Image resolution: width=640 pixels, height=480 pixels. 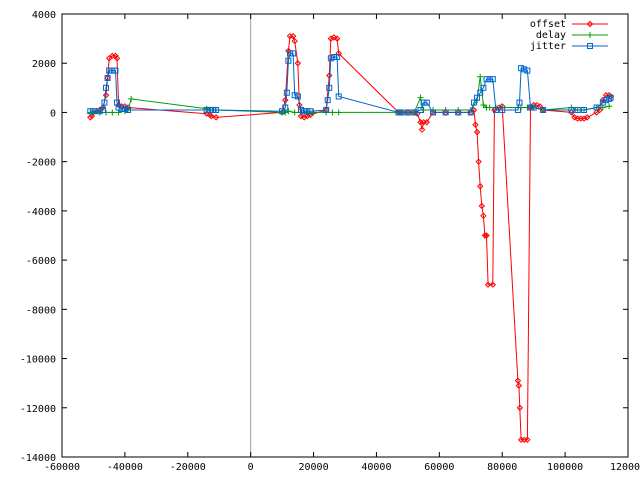 I want to click on y-tick-label: -4000, so click(x=41, y=212).